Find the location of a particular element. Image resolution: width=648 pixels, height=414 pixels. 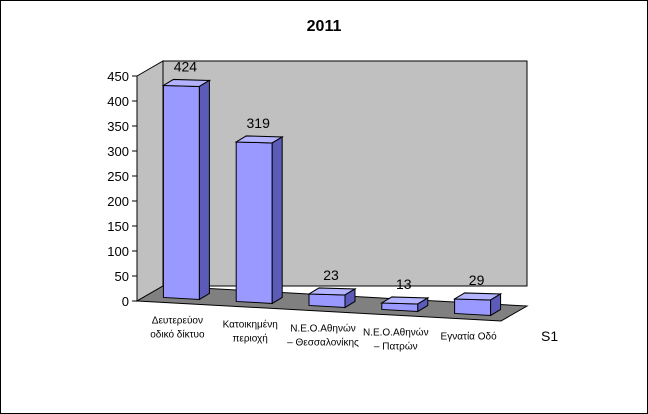

category-label: Κατοικημένη is located at coordinates (250, 324).